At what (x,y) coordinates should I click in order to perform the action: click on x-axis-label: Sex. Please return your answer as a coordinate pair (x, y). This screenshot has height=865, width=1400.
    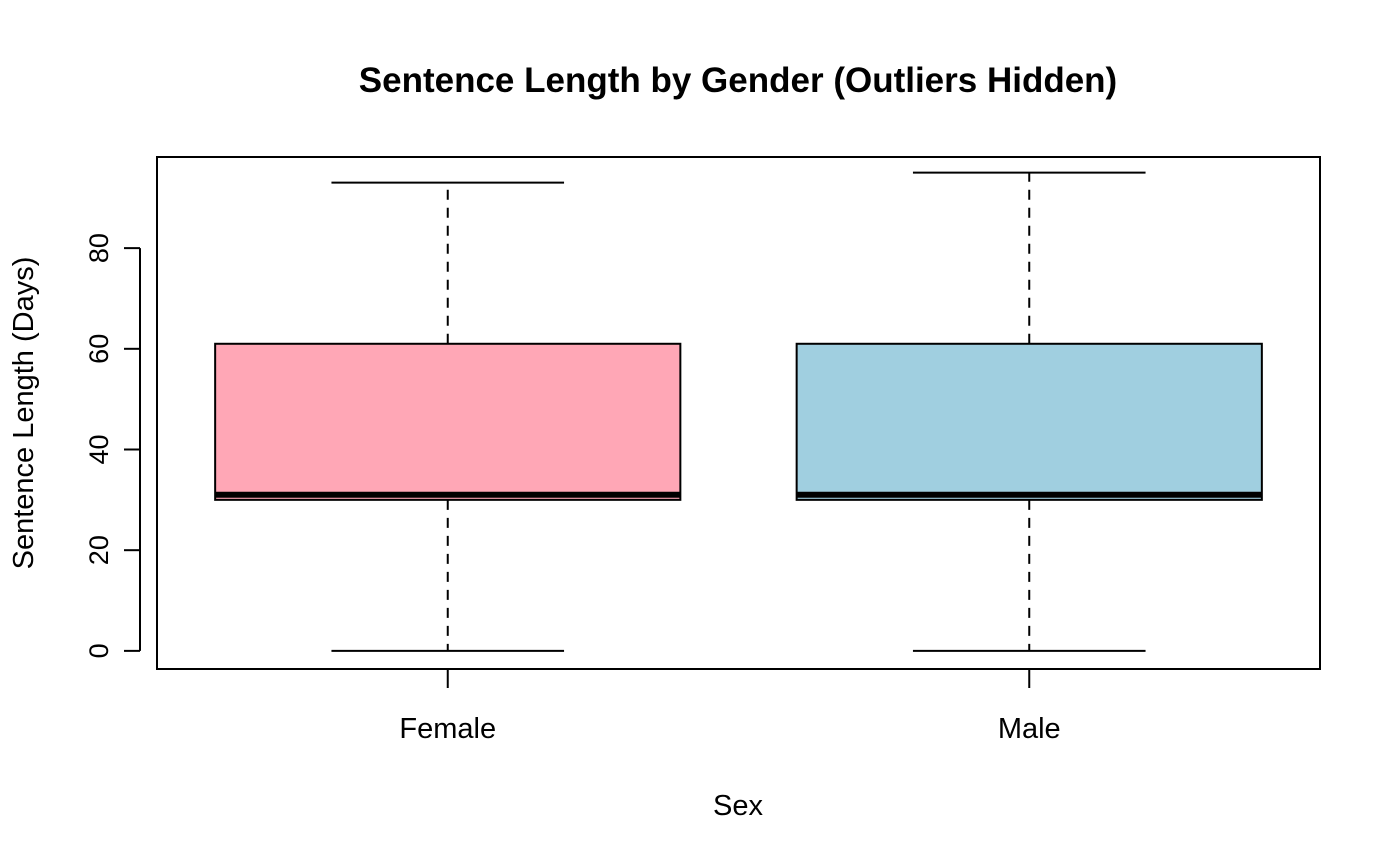
    Looking at the image, I should click on (738, 806).